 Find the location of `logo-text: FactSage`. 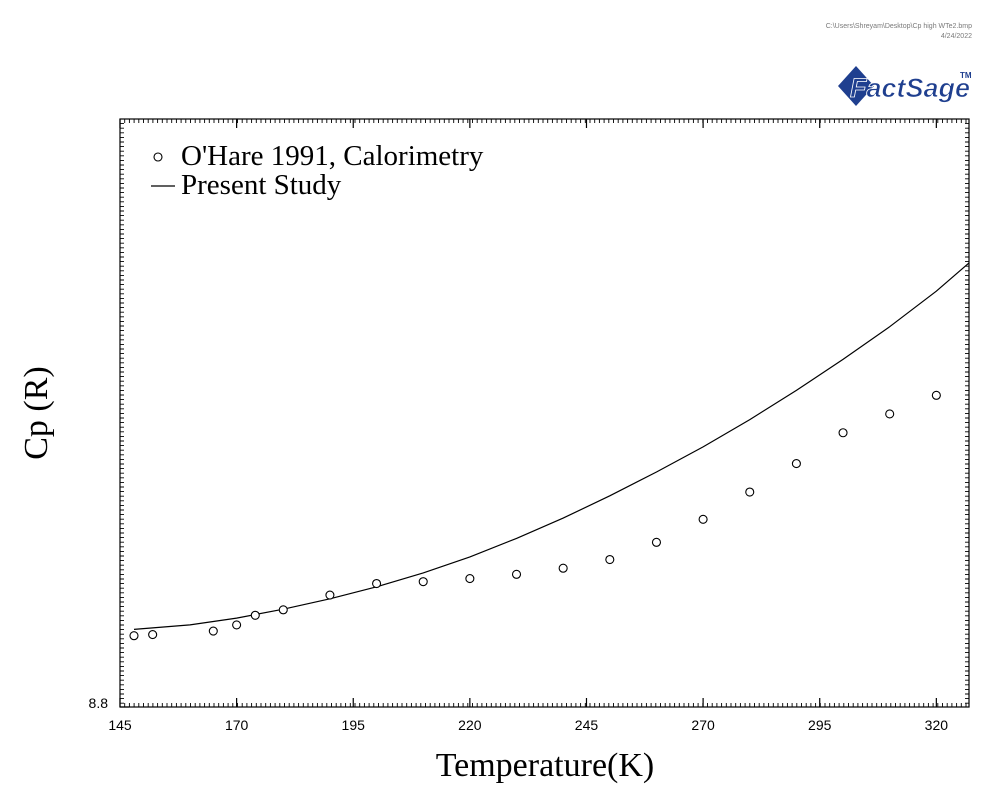

logo-text: FactSage is located at coordinates (910, 88).